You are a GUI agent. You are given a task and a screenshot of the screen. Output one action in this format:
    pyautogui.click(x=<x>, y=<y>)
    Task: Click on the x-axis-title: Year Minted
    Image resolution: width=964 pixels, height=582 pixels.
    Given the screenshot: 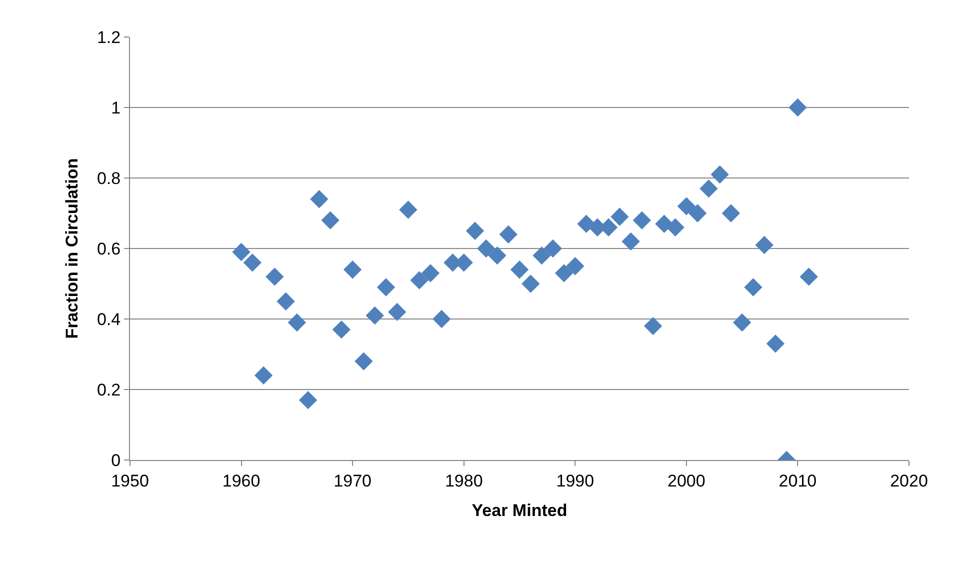 What is the action you would take?
    pyautogui.click(x=520, y=510)
    